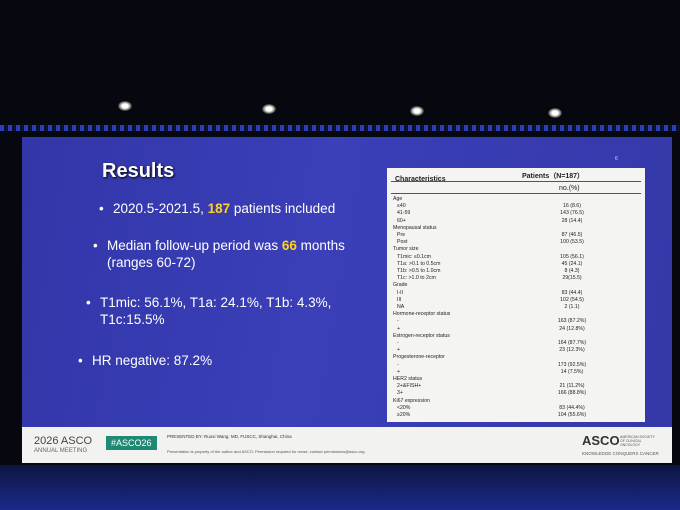  I want to click on row-value: 8 (4.3), so click(572, 271).